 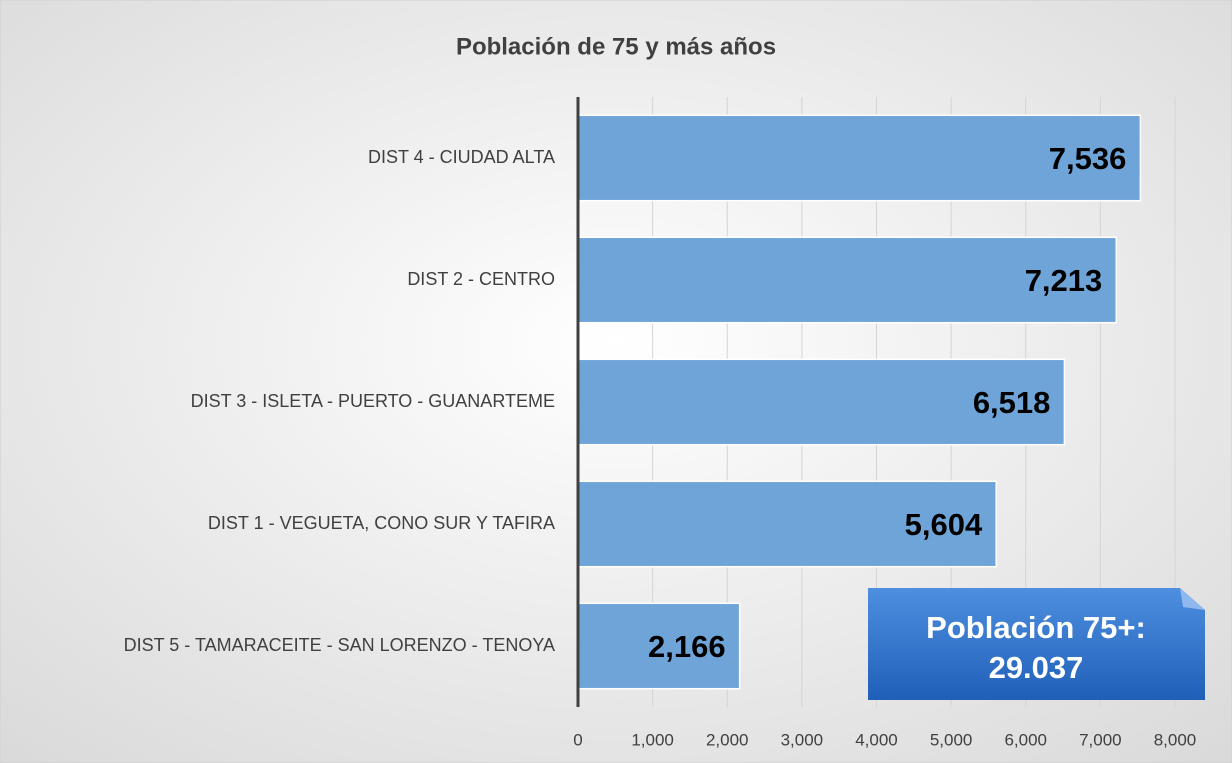 I want to click on y-tick-label: DIST 4 - CIUDAD ALTA, so click(x=461, y=157).